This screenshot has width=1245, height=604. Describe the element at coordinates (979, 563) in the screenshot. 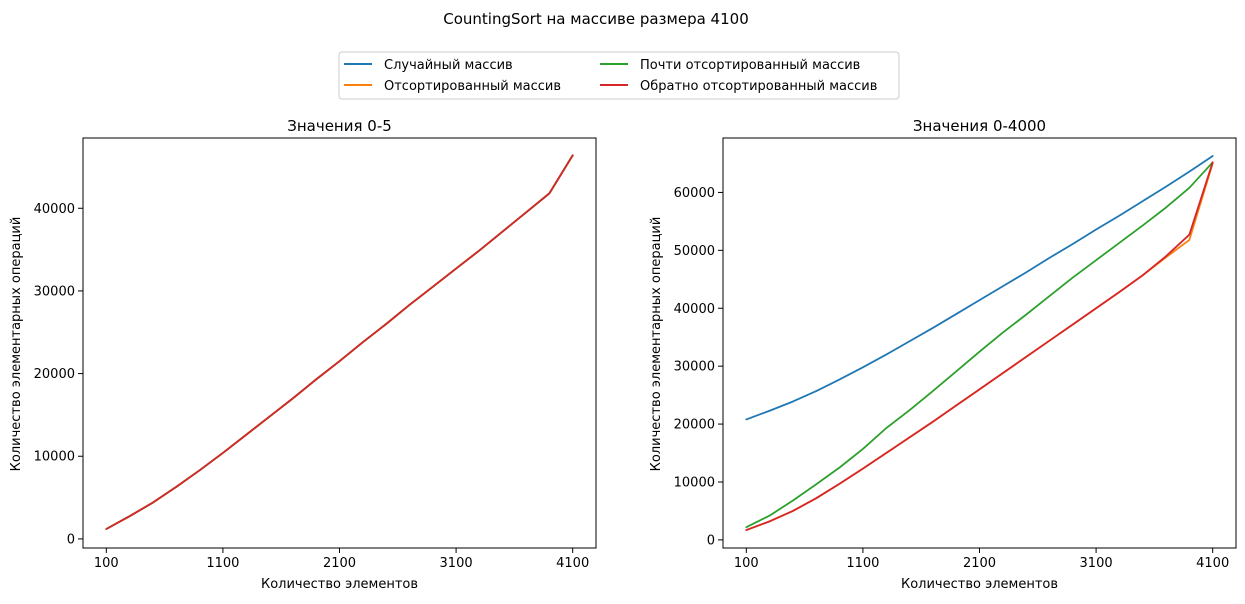

I see `right-x-tick-label: 2100` at that location.